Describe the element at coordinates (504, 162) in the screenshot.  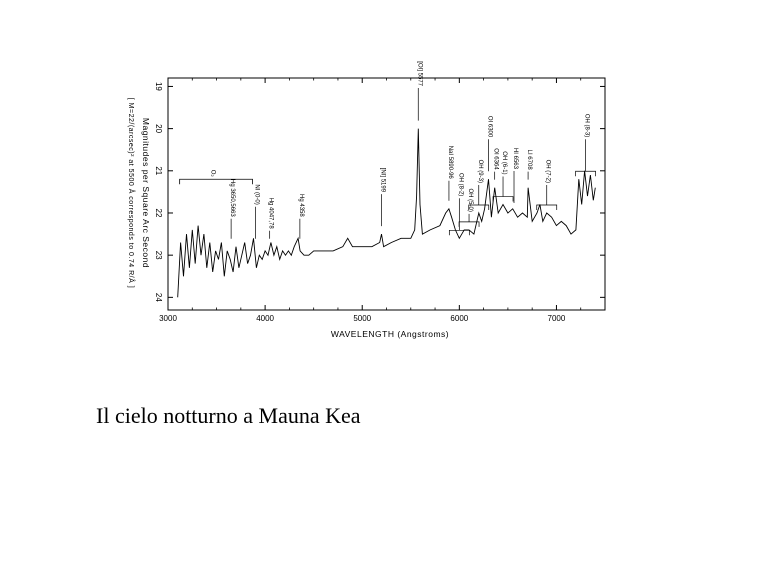
I see `annotation-label: OH (6-1)` at that location.